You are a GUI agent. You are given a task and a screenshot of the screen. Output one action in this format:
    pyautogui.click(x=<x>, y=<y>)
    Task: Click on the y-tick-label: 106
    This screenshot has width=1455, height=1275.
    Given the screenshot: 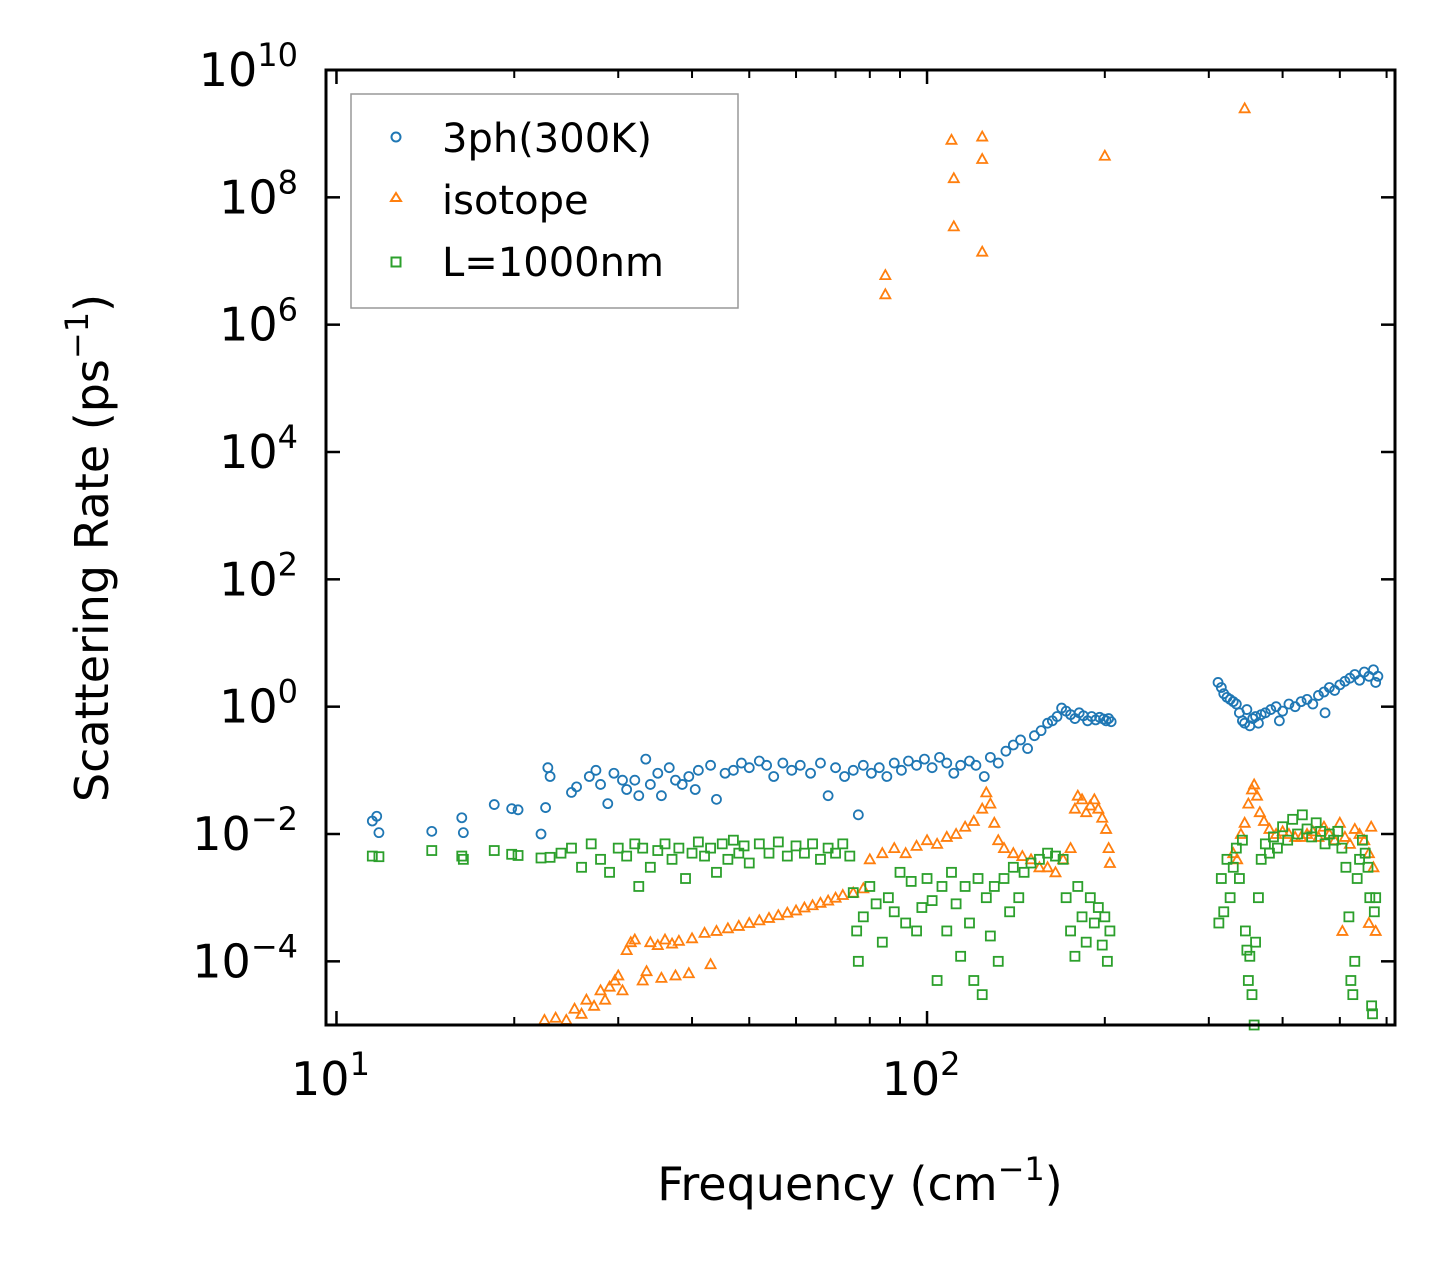 What is the action you would take?
    pyautogui.click(x=258, y=321)
    